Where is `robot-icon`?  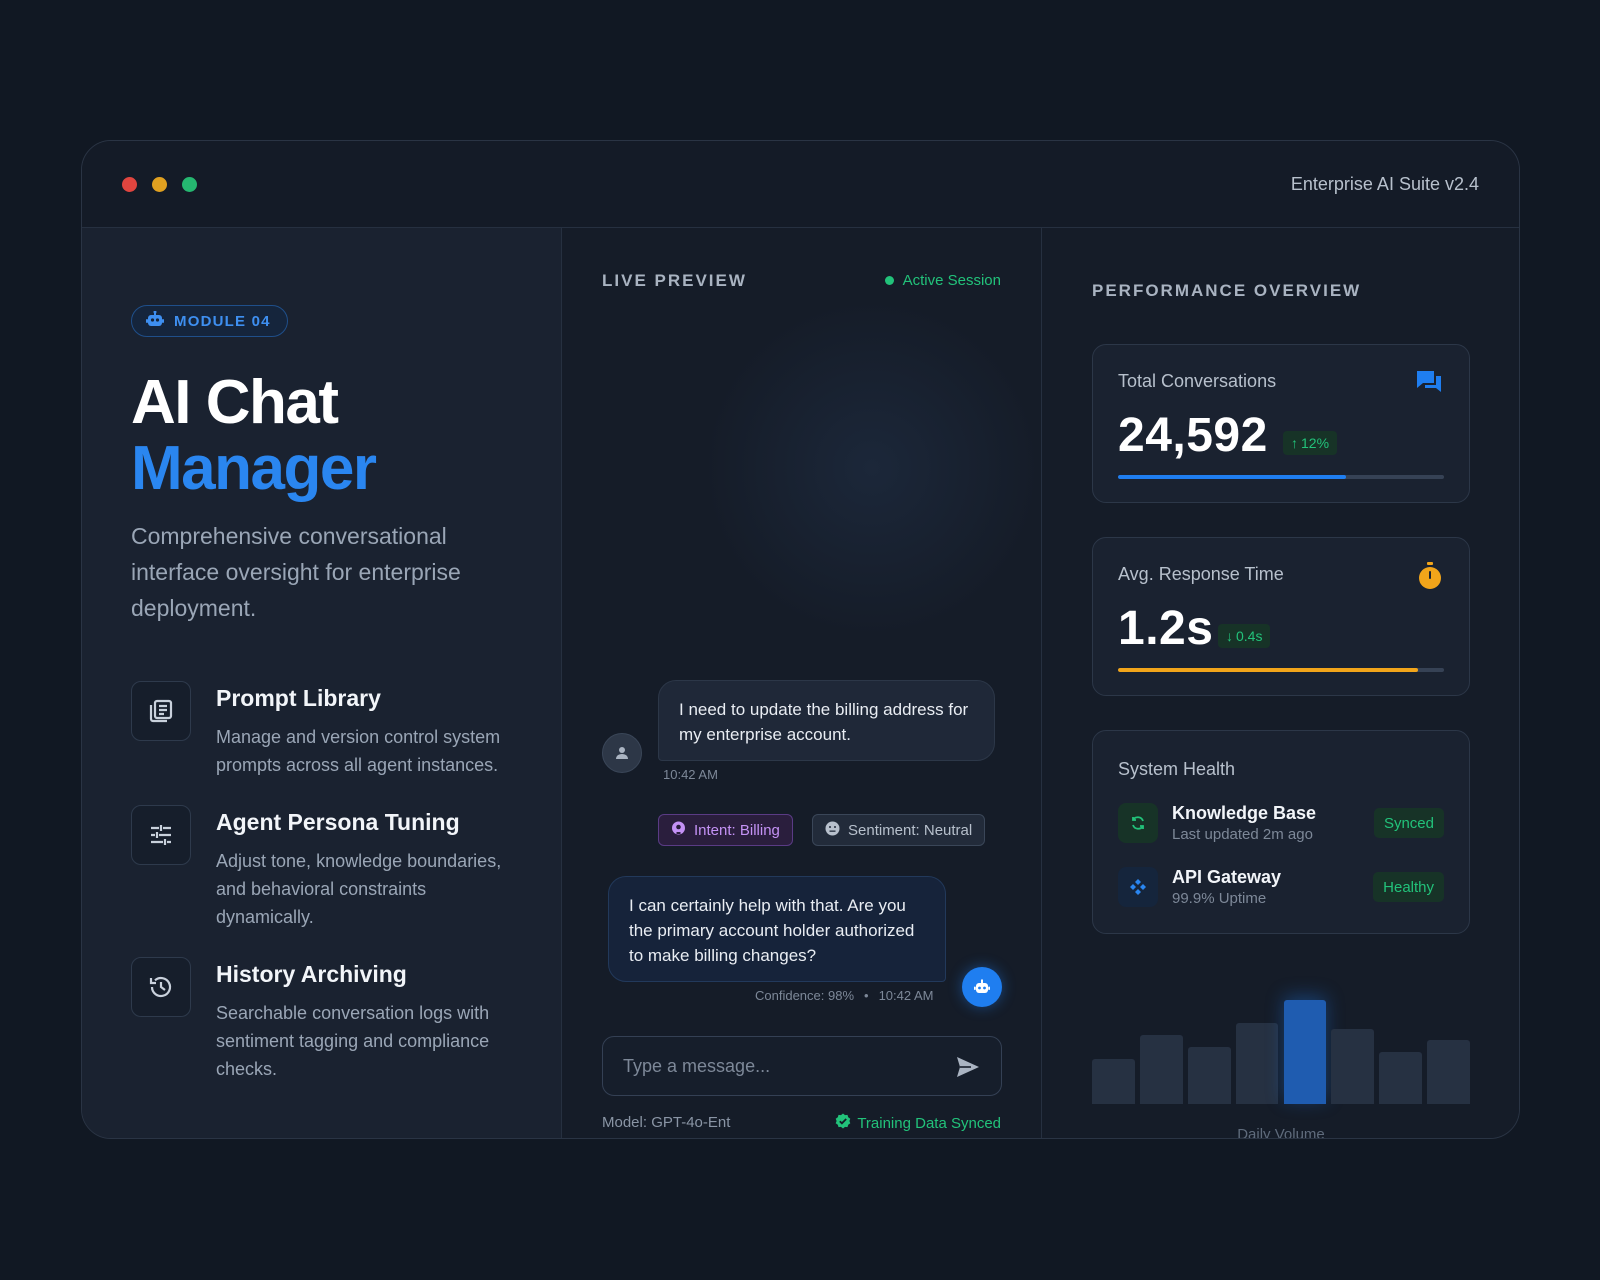
robot-icon is located at coordinates (155, 320).